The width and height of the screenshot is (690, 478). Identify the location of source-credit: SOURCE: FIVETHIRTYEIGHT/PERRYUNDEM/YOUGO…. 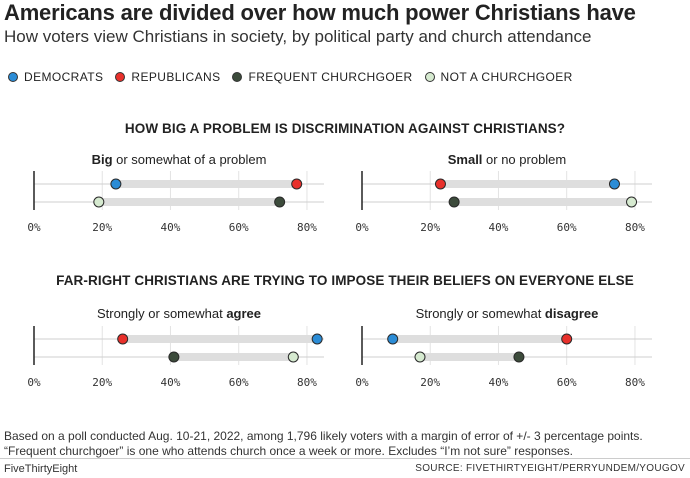
(550, 468).